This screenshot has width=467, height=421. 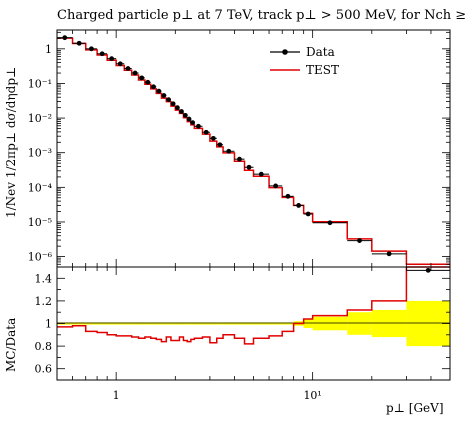 I want to click on x-tick-label: 1, so click(x=116, y=395).